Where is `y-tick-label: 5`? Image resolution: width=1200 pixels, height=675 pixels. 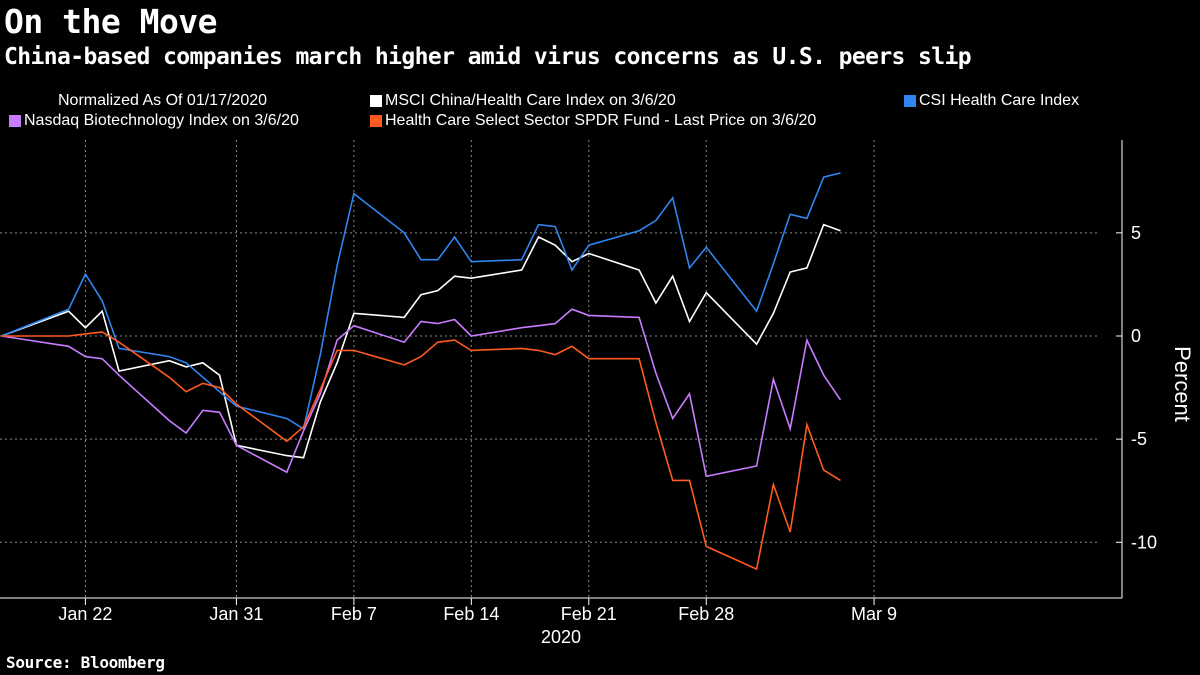 y-tick-label: 5 is located at coordinates (1136, 233).